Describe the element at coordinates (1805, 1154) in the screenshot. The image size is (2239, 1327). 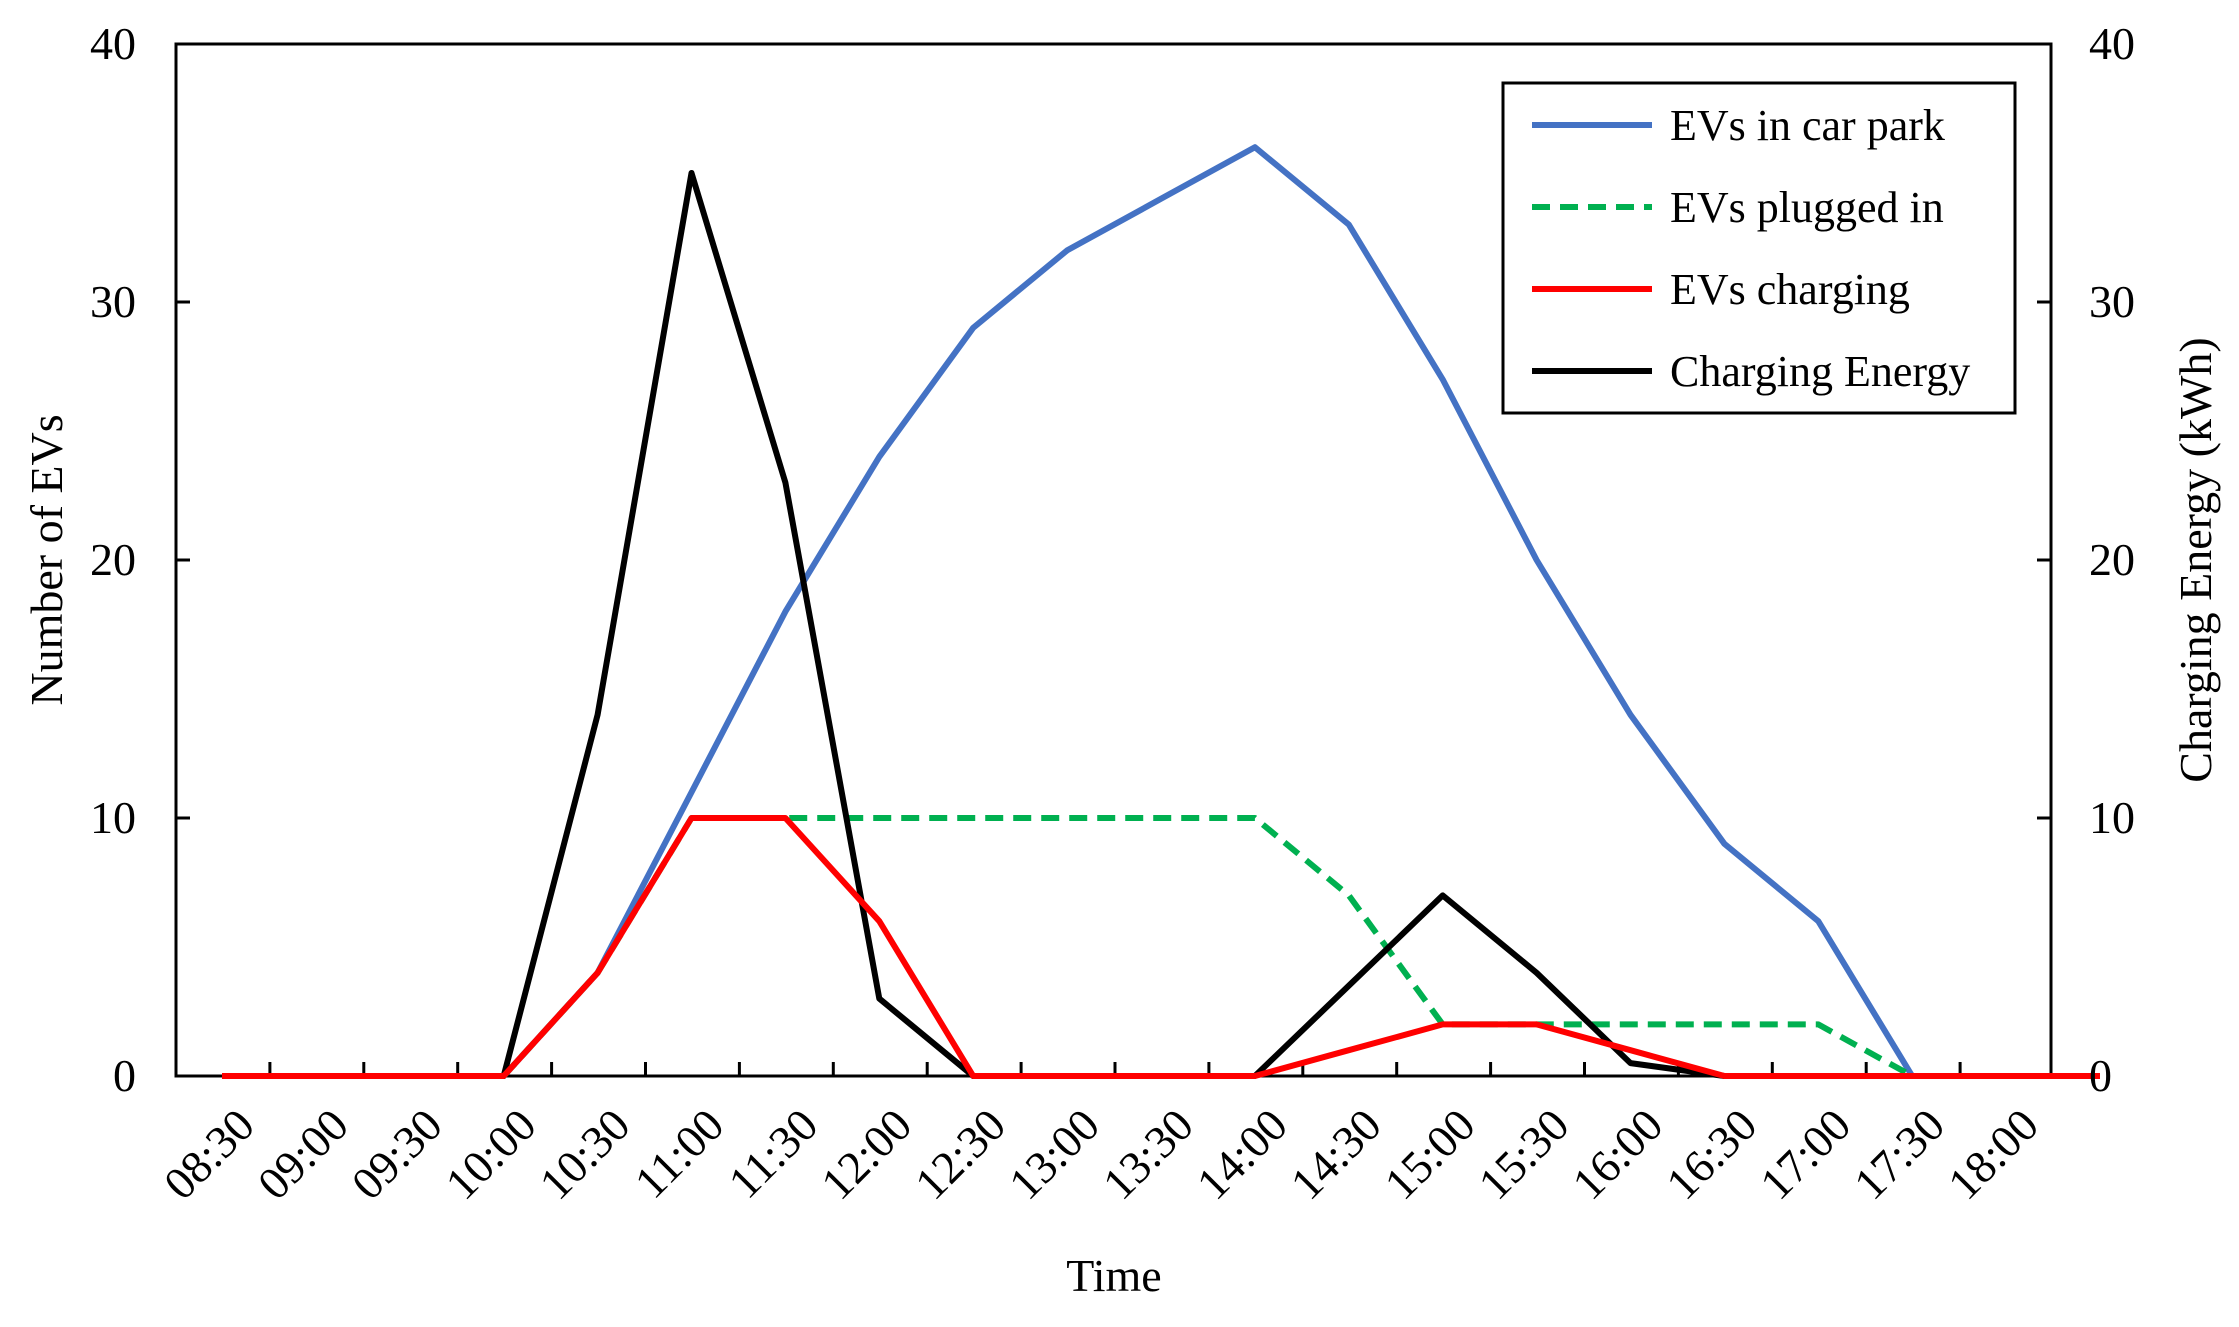
I see `x-tick-label: 17:00` at that location.